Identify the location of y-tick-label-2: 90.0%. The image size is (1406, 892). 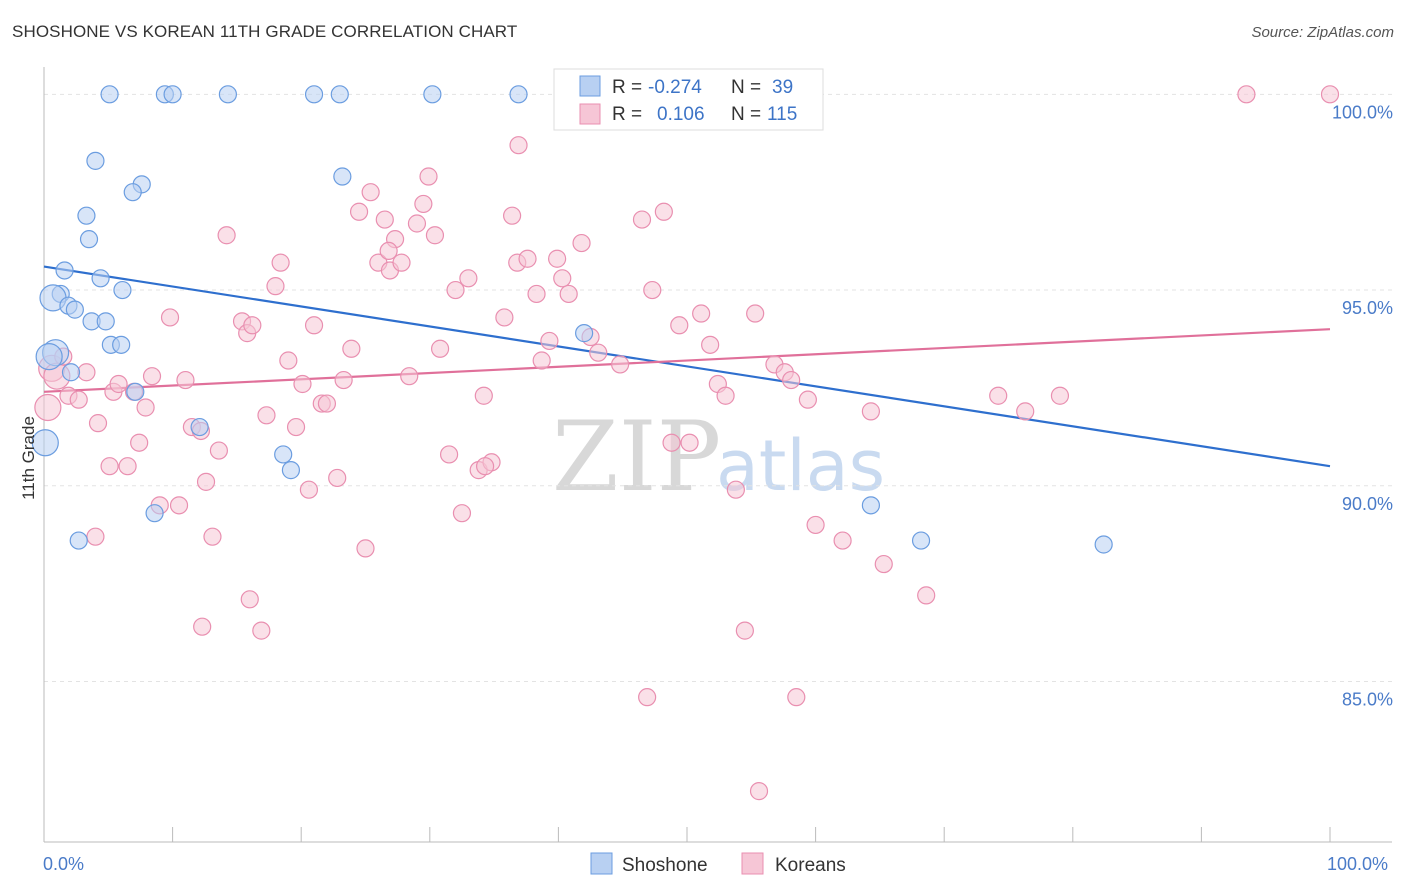
(1367, 504).